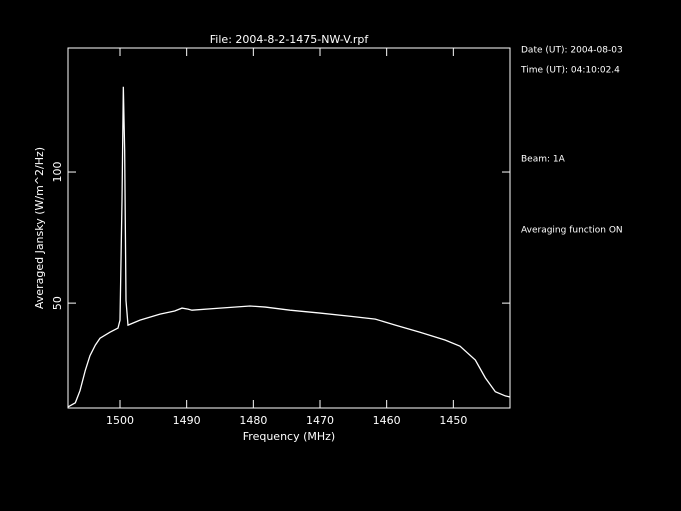 This screenshot has height=511, width=681. What do you see at coordinates (253, 420) in the screenshot?
I see `x-tick-label: 1480` at bounding box center [253, 420].